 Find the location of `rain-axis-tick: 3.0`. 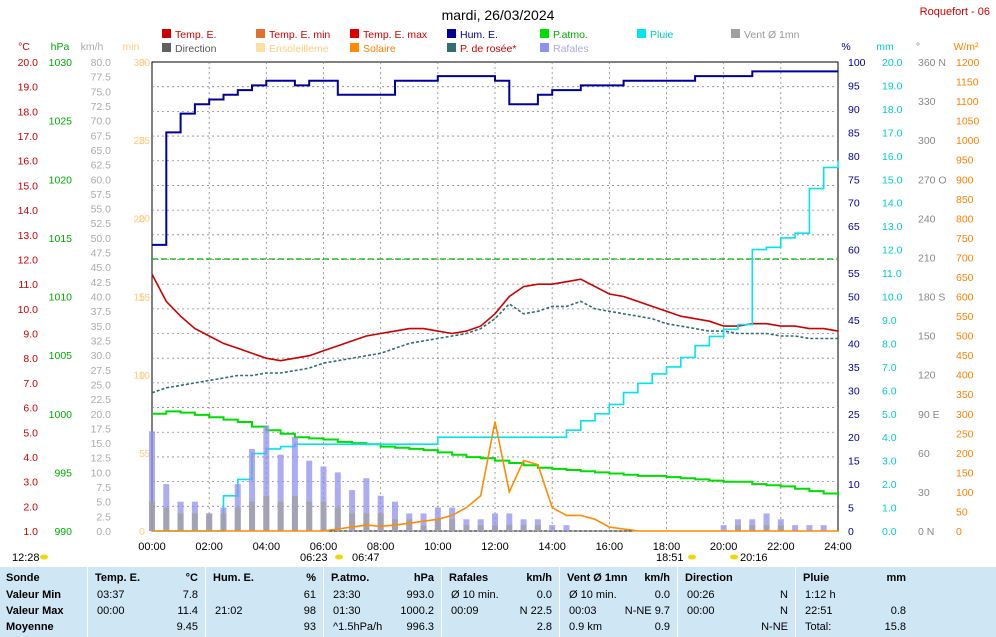

rain-axis-tick: 3.0 is located at coordinates (889, 462).